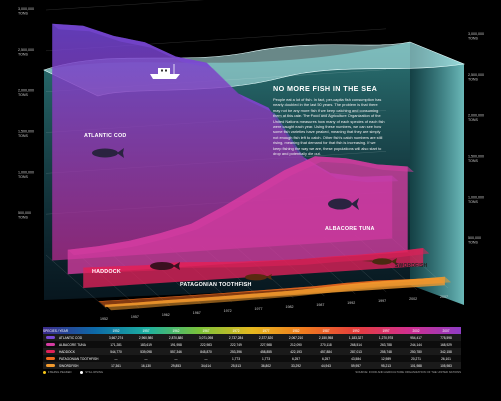 Image resolution: width=501 pixels, height=401 pixels. I want to click on table-cell: 2,737,284, so click(236, 337).